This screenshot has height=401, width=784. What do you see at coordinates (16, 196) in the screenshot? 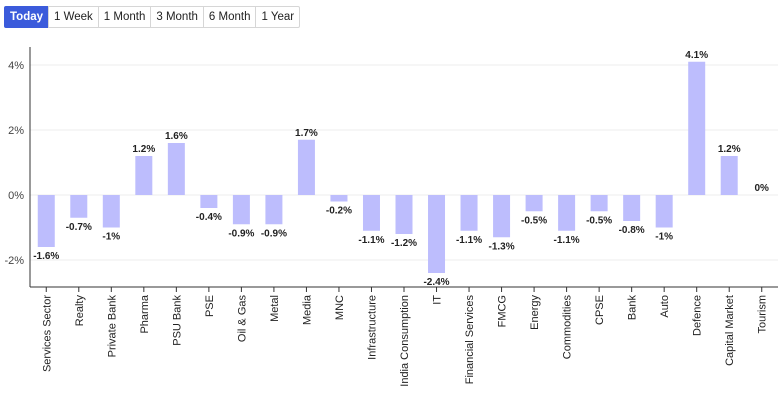
I see `y-tick-label: 0%` at bounding box center [16, 196].